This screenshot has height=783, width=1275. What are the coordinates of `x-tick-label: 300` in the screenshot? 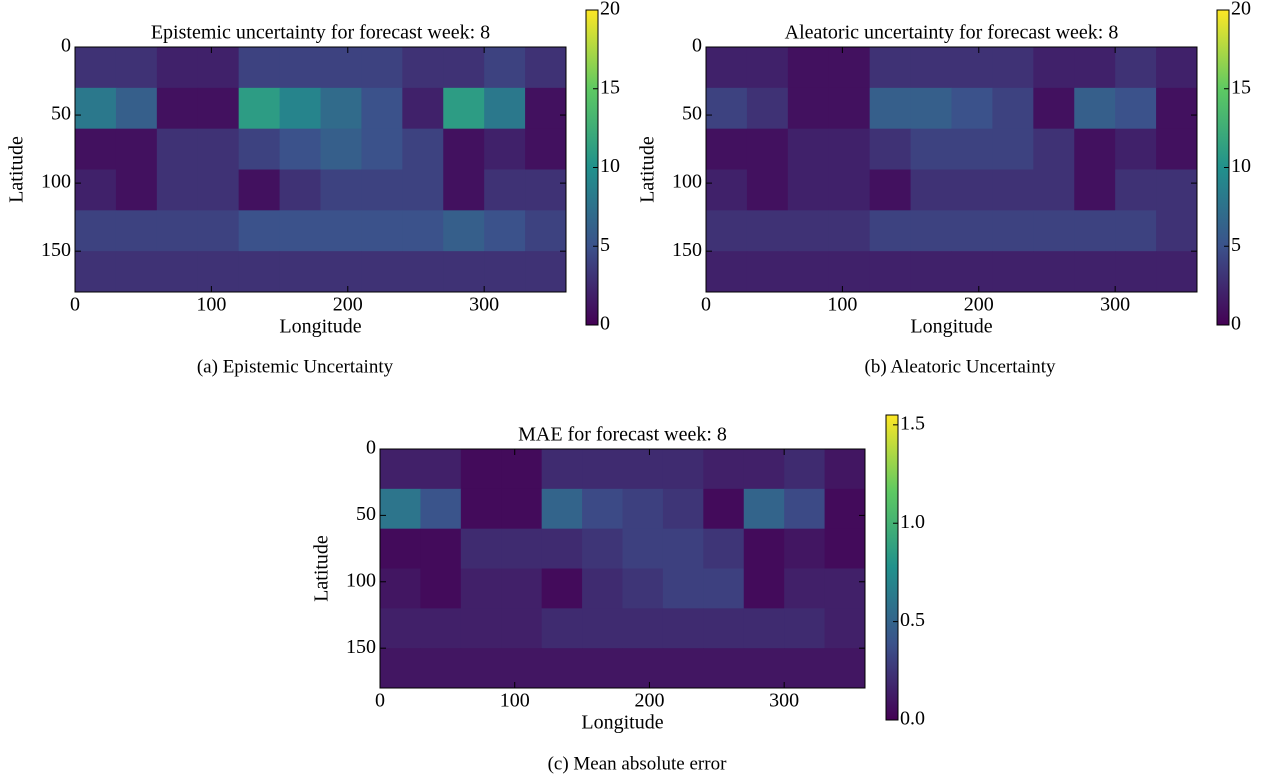 It's located at (784, 701).